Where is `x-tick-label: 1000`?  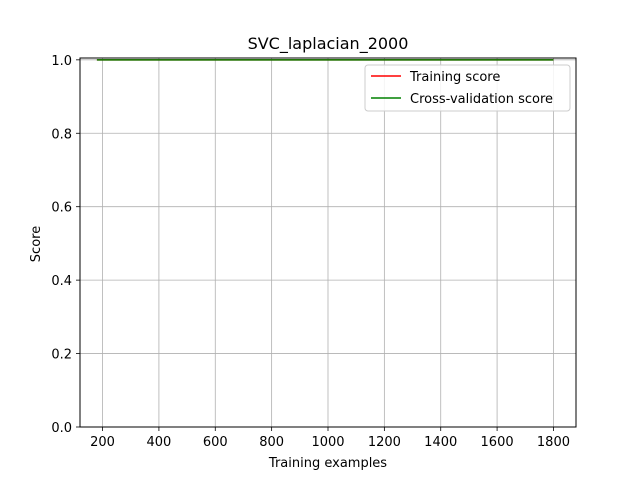 x-tick-label: 1000 is located at coordinates (327, 442).